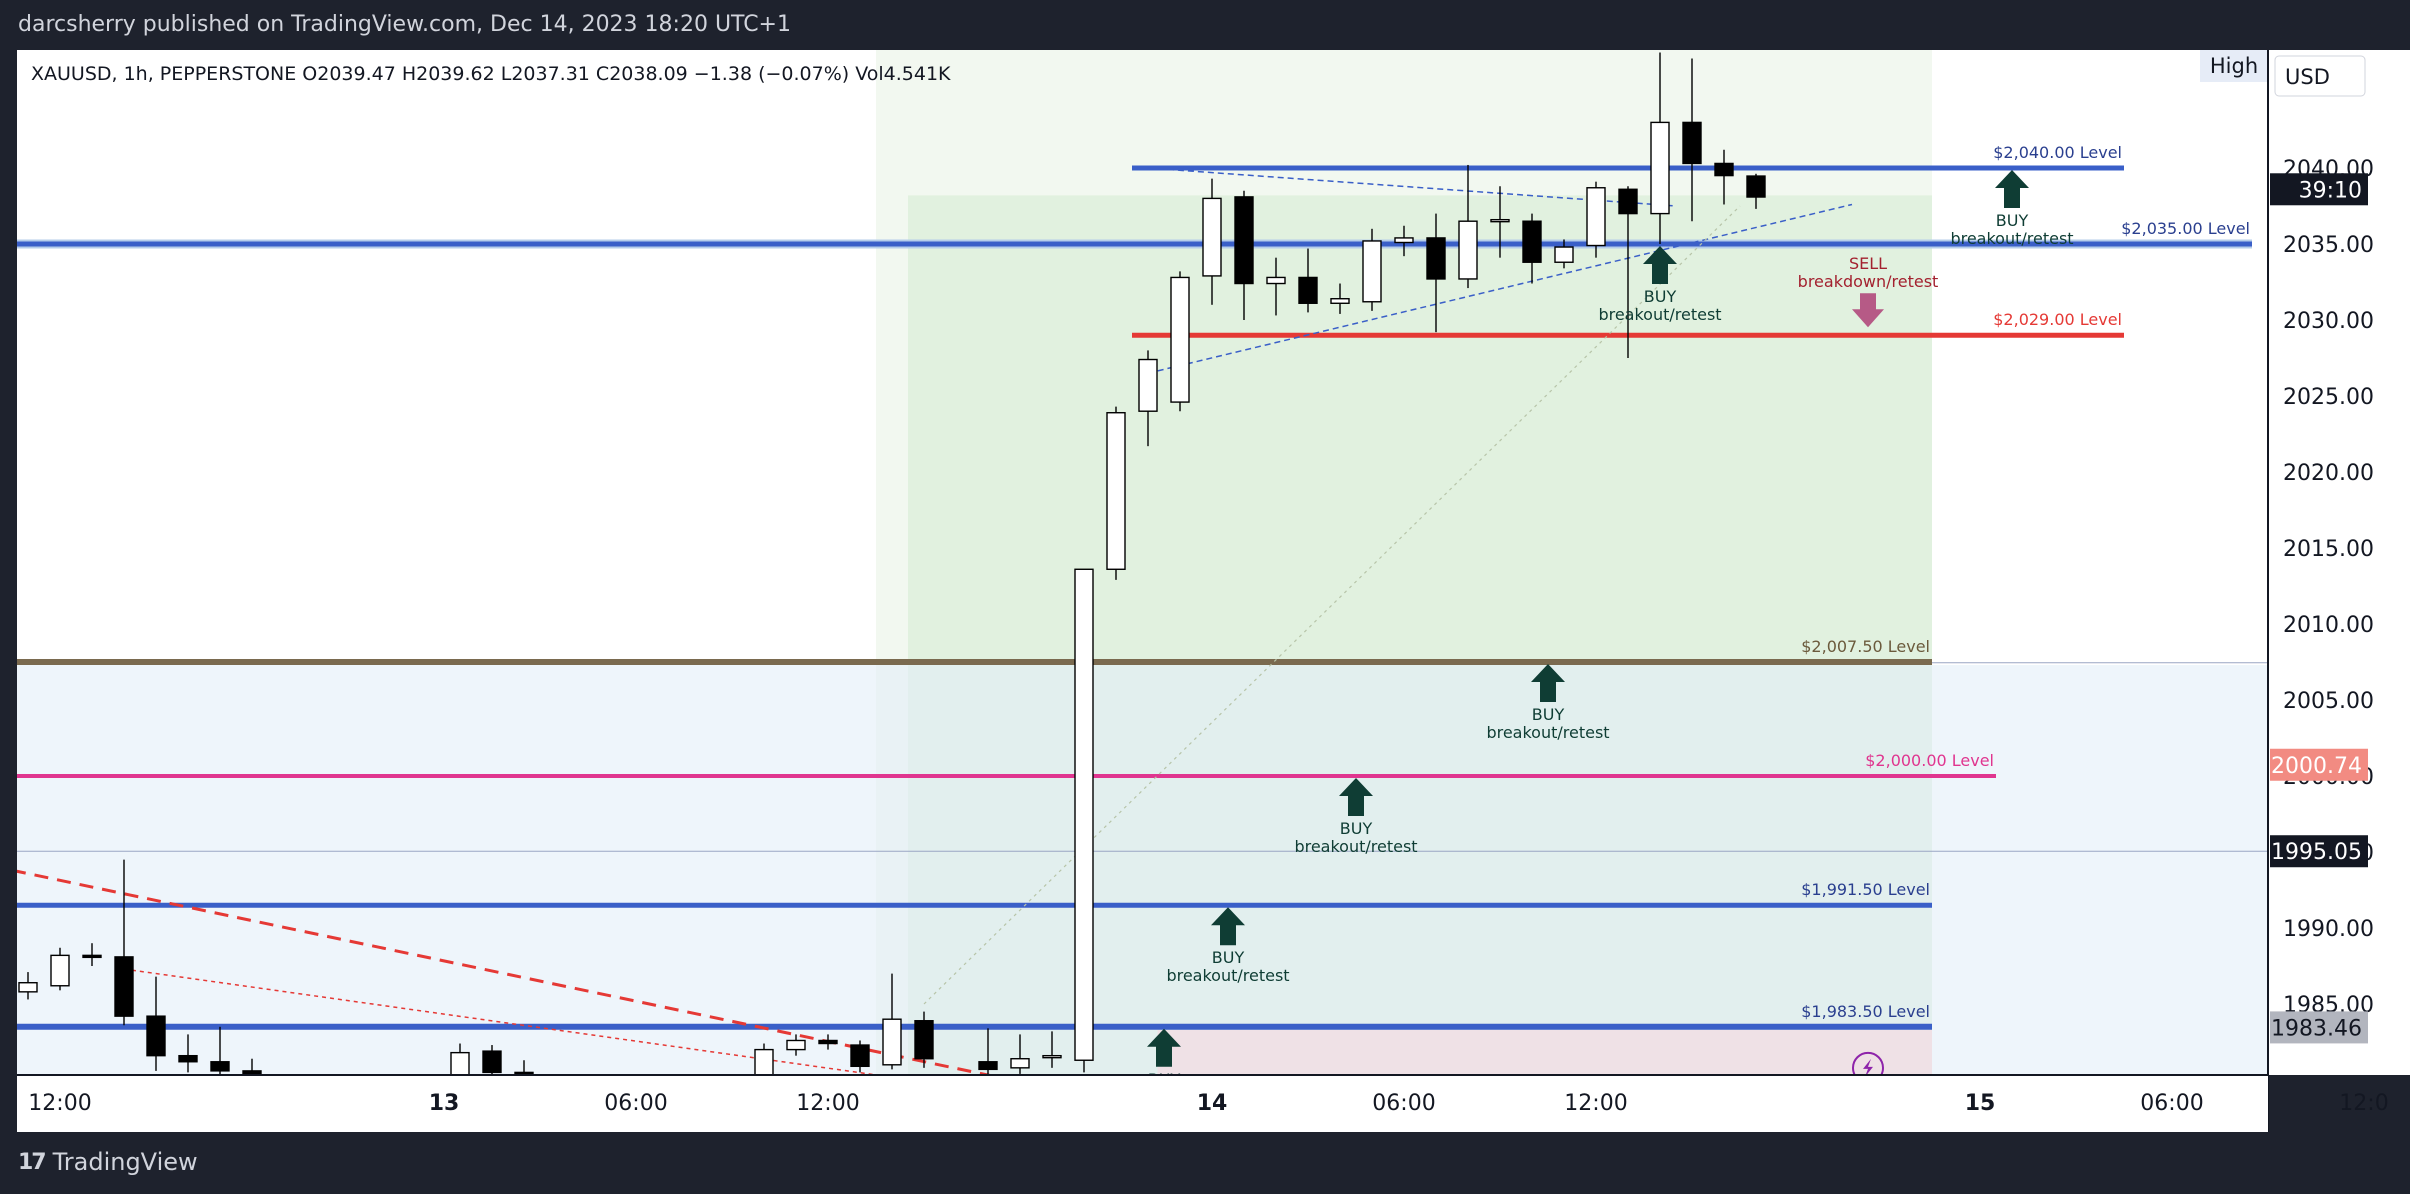  I want to click on level-label: $2,040.00 Level, so click(2057, 152).